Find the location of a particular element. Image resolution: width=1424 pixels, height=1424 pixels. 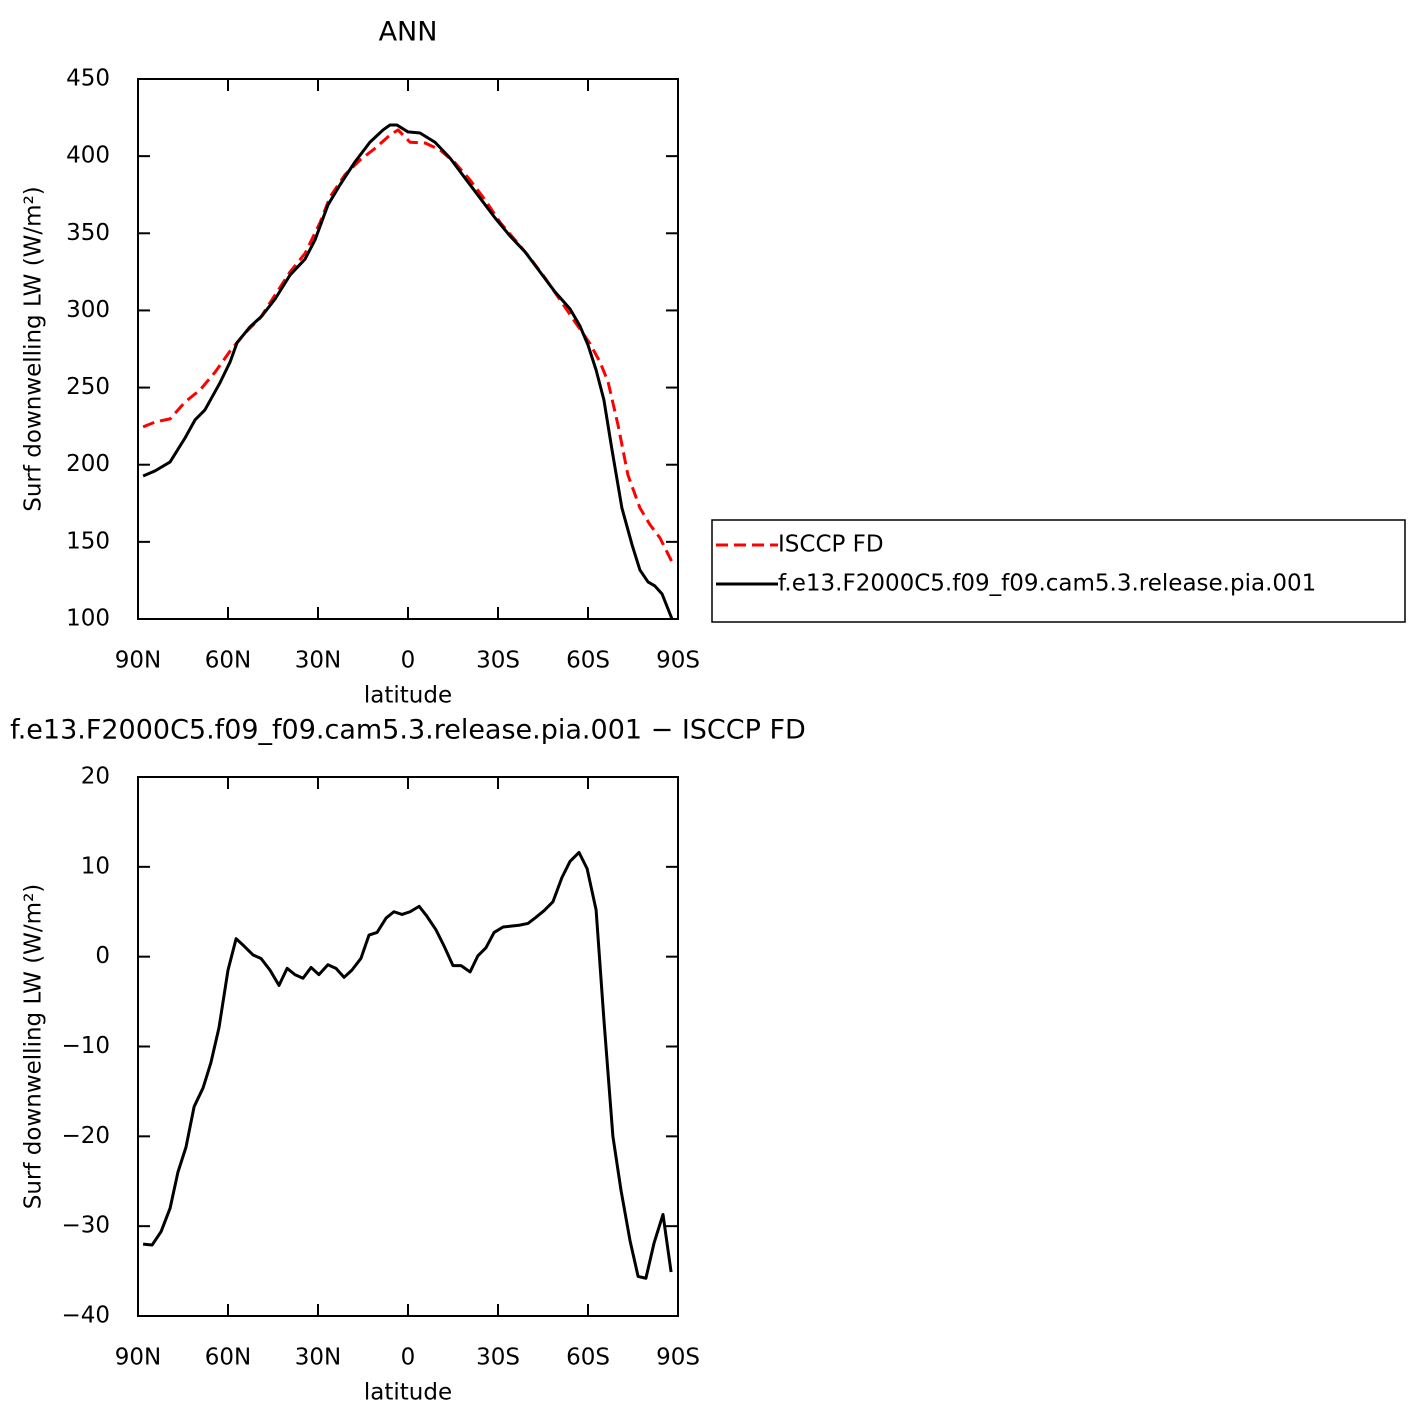

y-tick-label: −30 is located at coordinates (85, 1226).